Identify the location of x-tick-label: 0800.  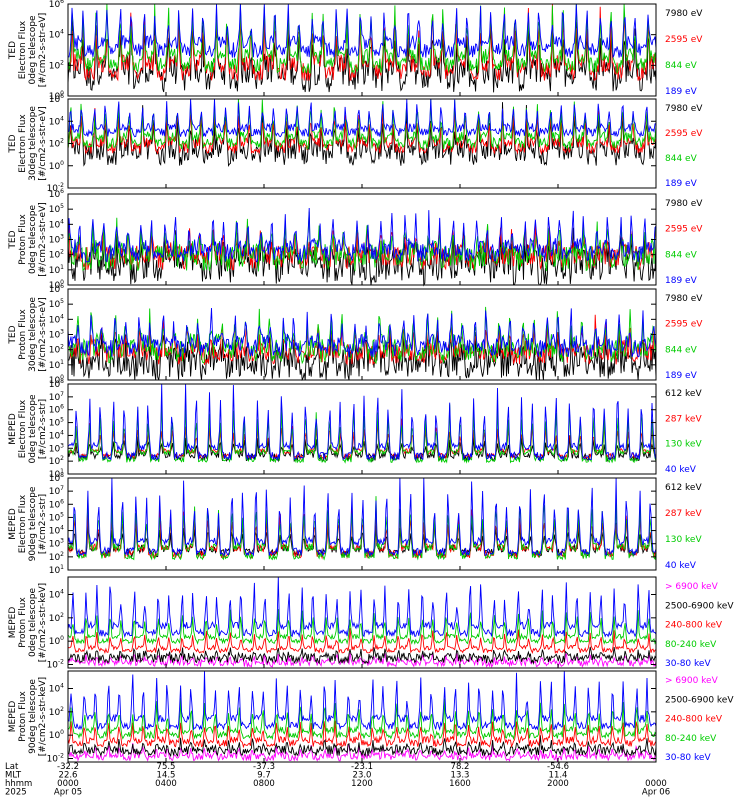
(264, 784).